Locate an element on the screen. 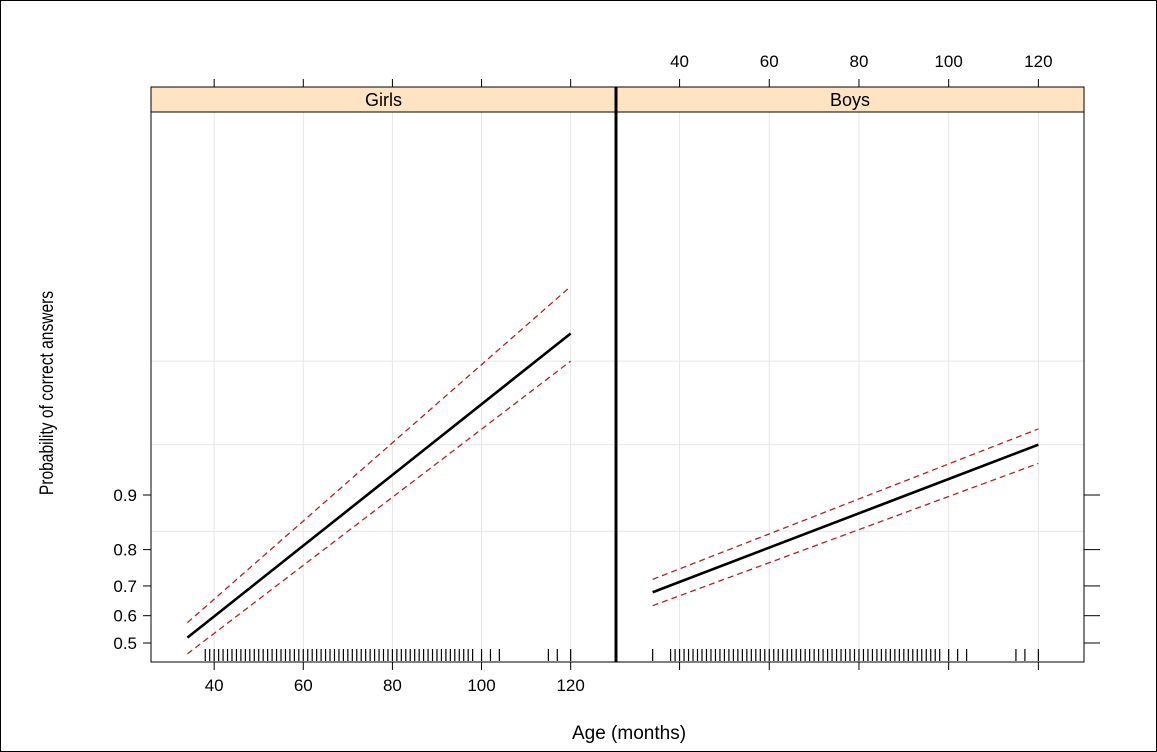 Image resolution: width=1157 pixels, height=752 pixels. x-axis-title: Age (months) is located at coordinates (629, 733).